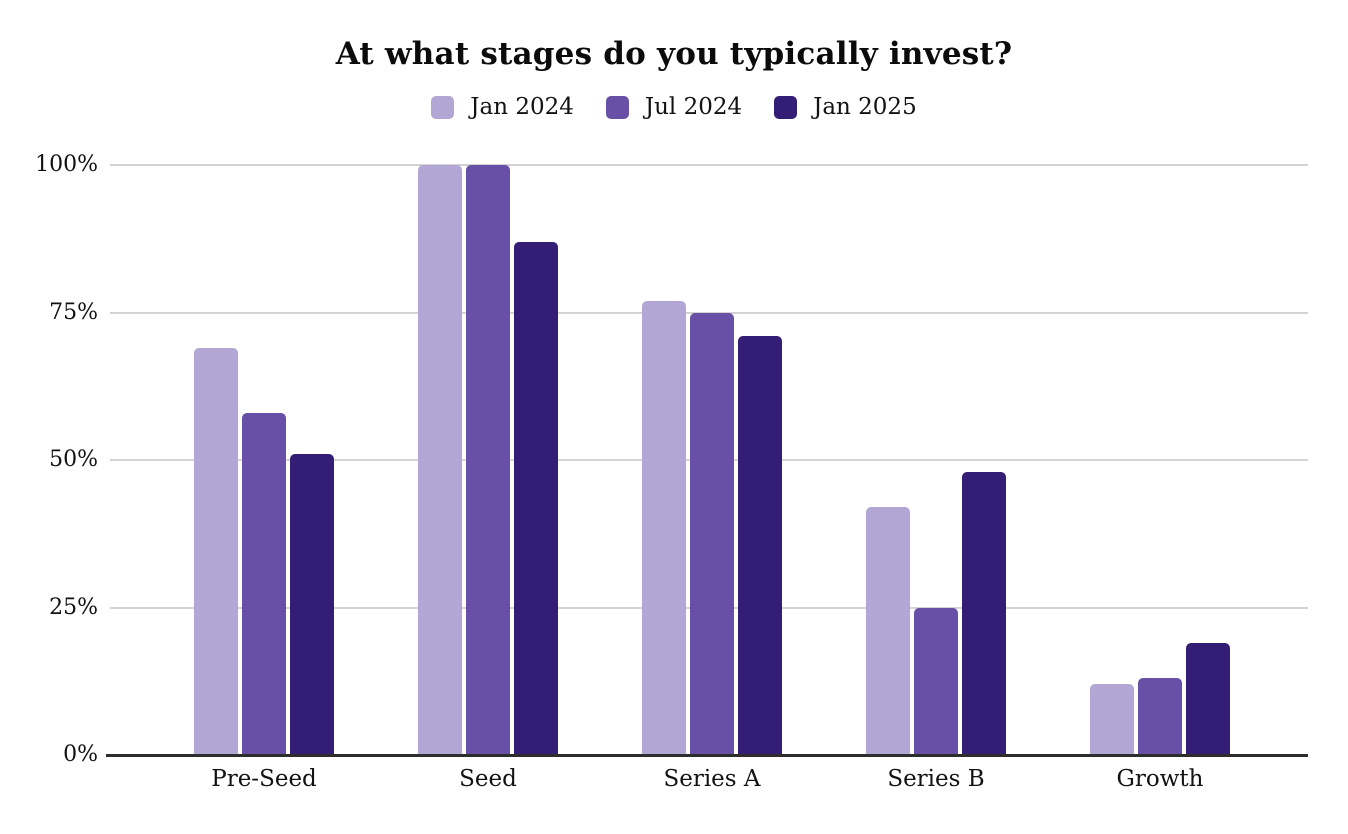 This screenshot has height=834, width=1348. I want to click on bar-series-b-jan-2025, so click(984, 613).